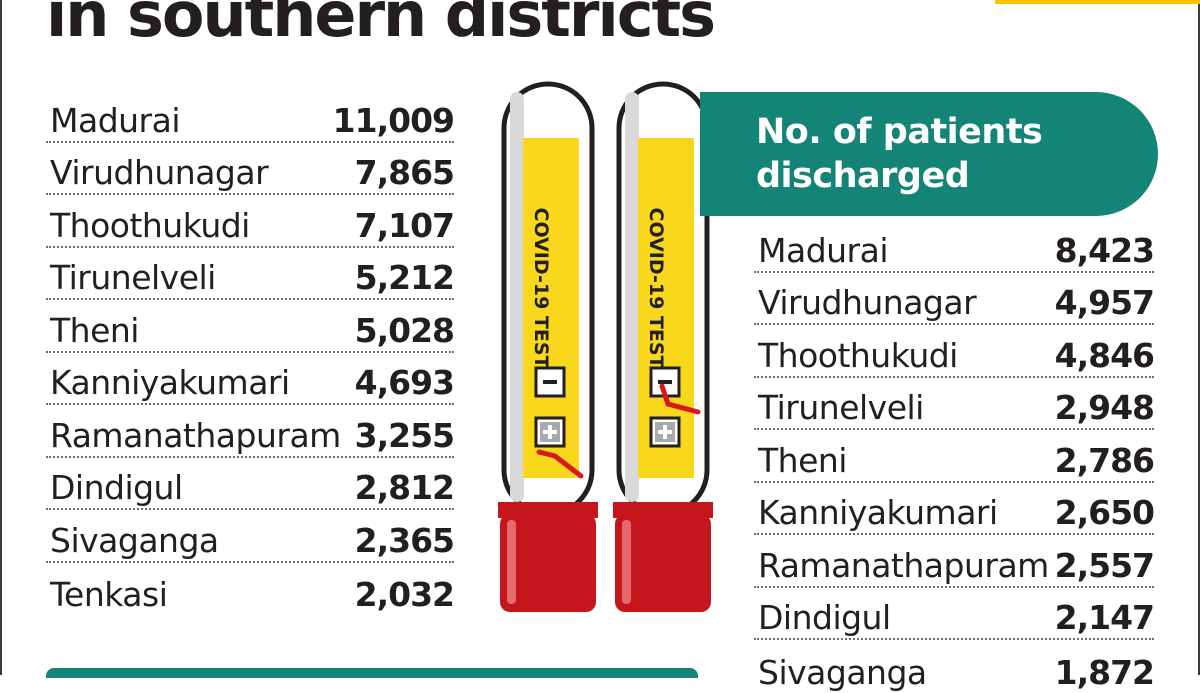  Describe the element at coordinates (109, 594) in the screenshot. I see `district-name: Tenkasi` at that location.